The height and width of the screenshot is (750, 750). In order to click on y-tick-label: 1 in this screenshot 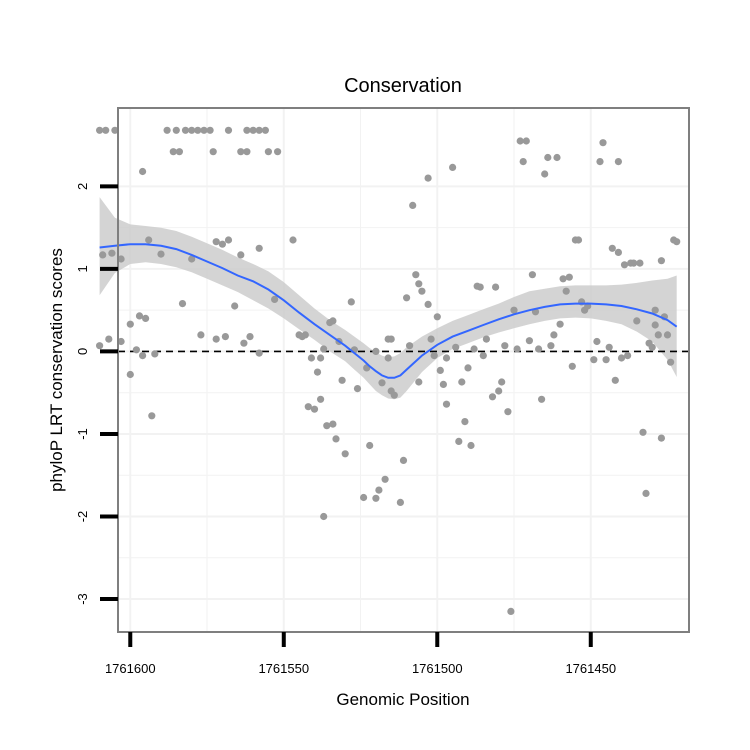, I will do `click(82, 268)`.